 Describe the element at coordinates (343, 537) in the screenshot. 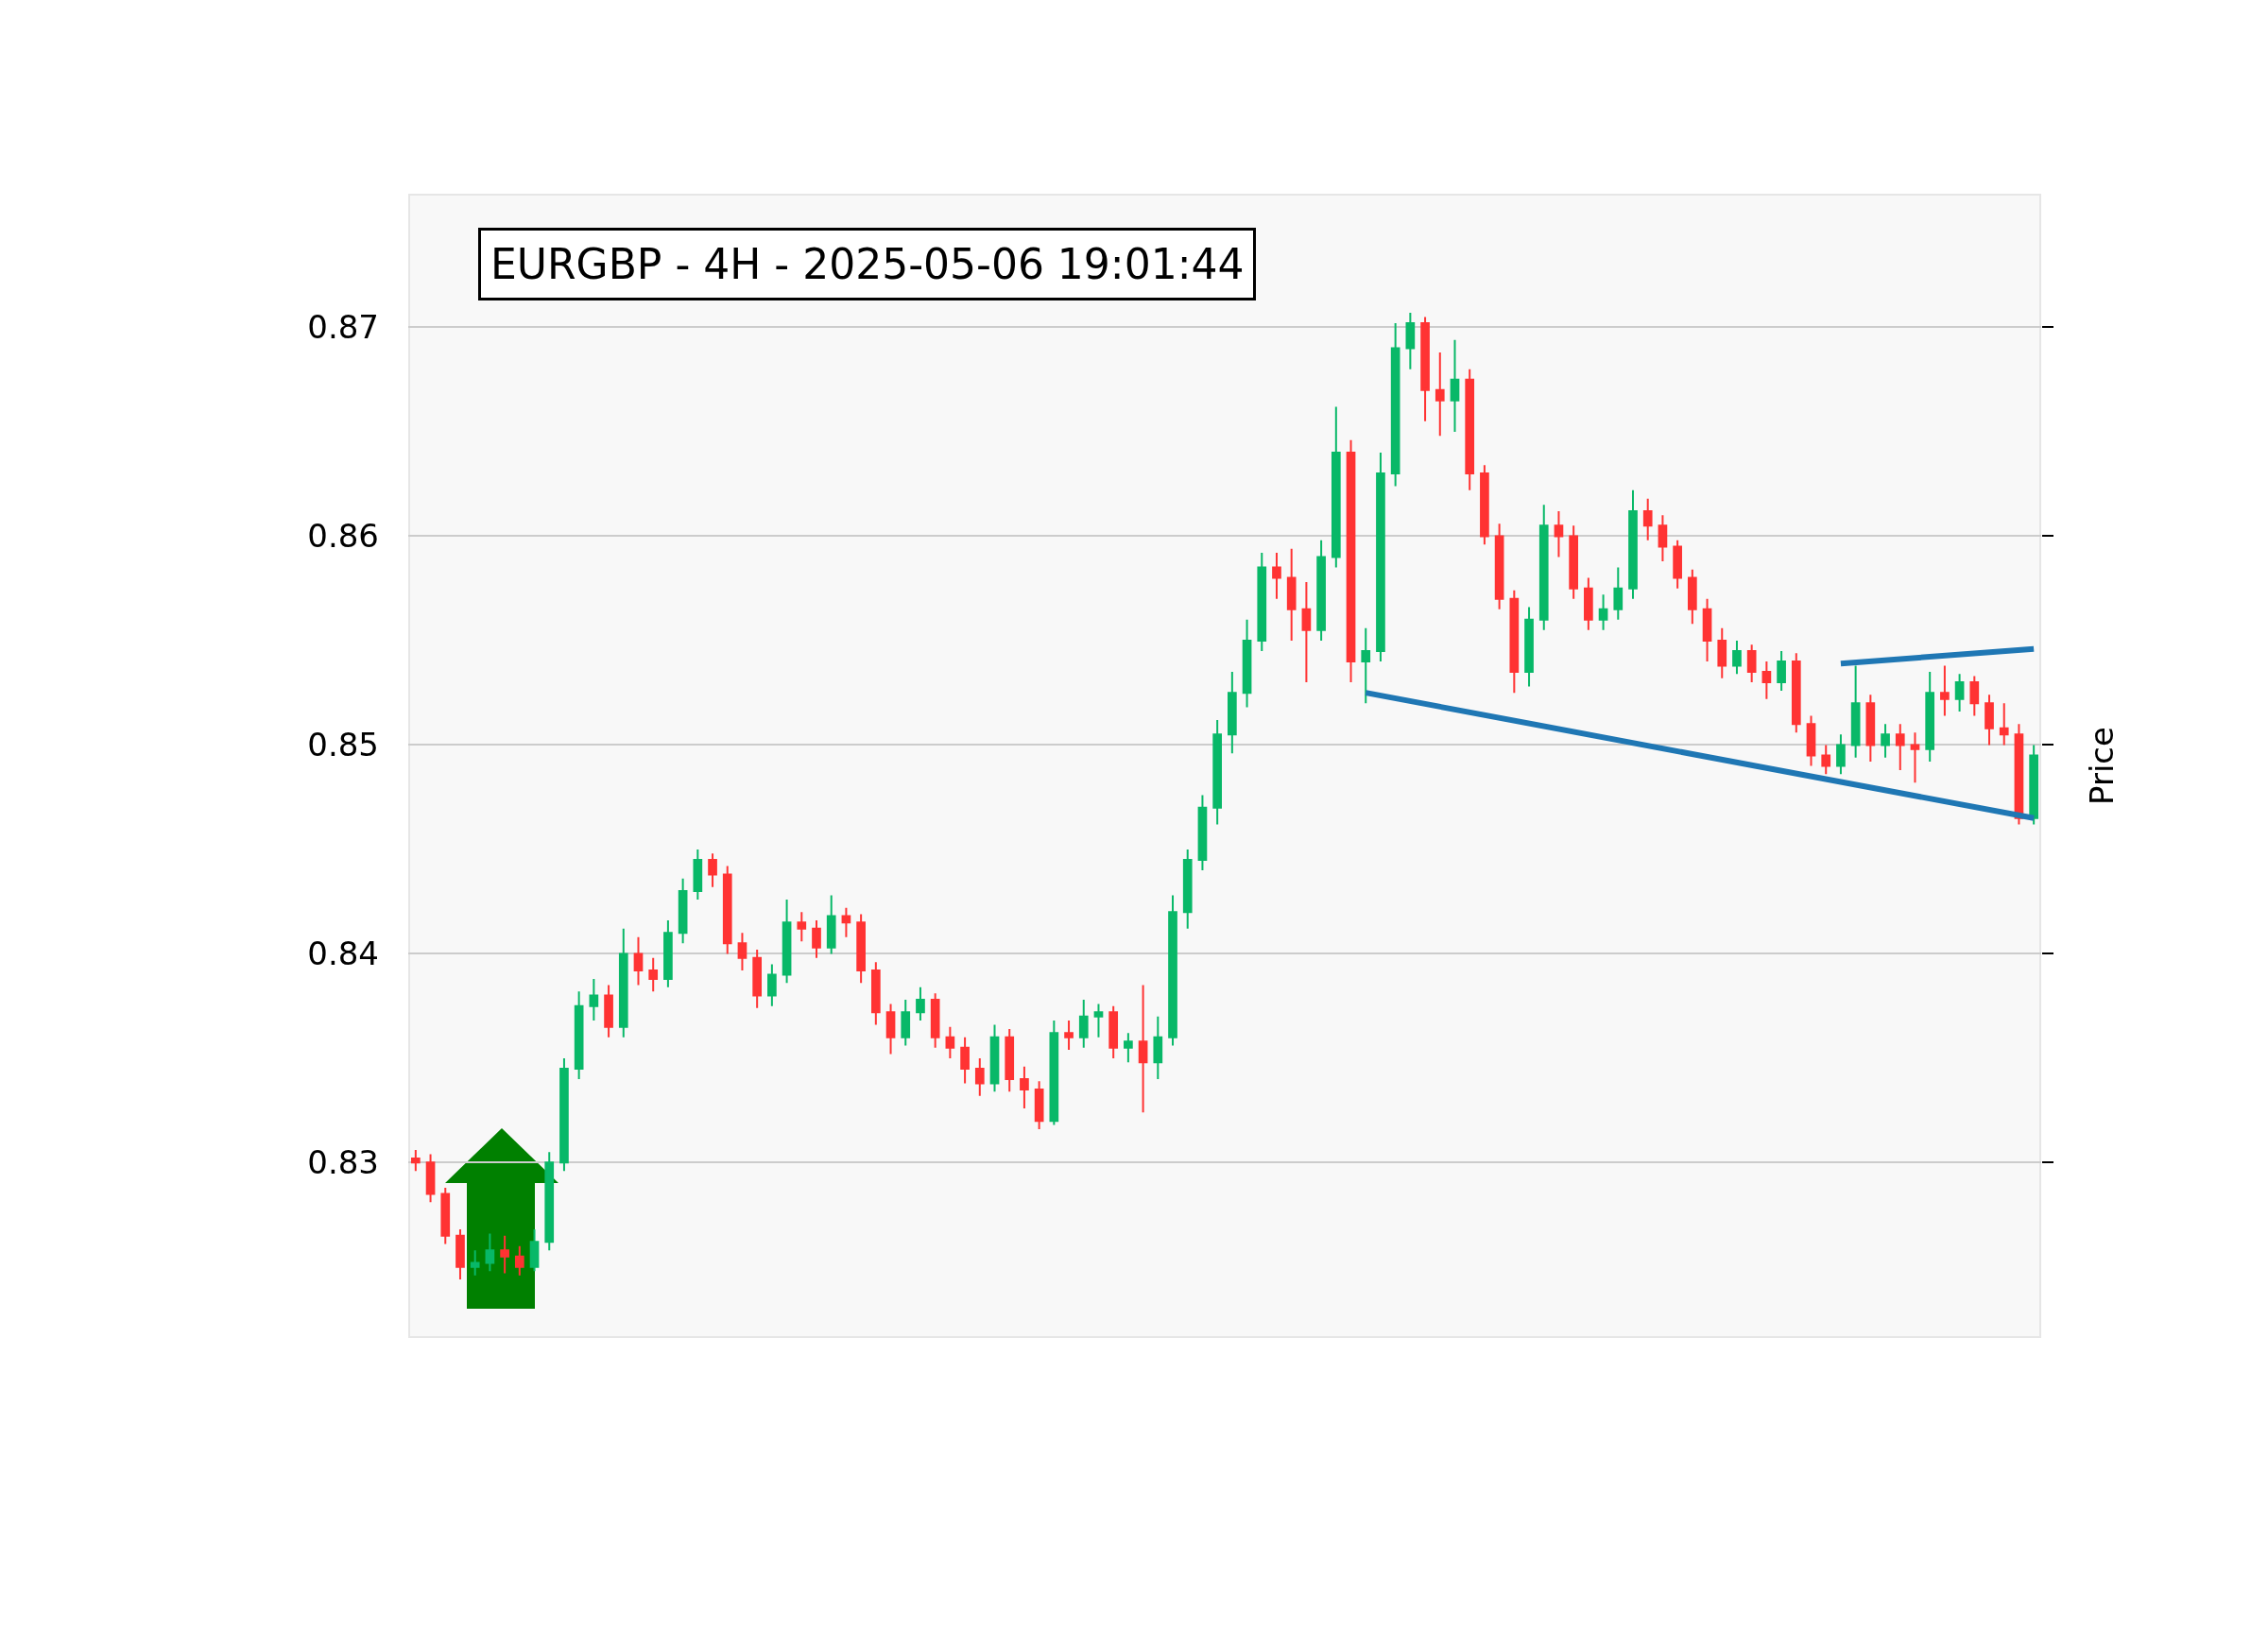

I see `y-tick-label: 0.86` at that location.